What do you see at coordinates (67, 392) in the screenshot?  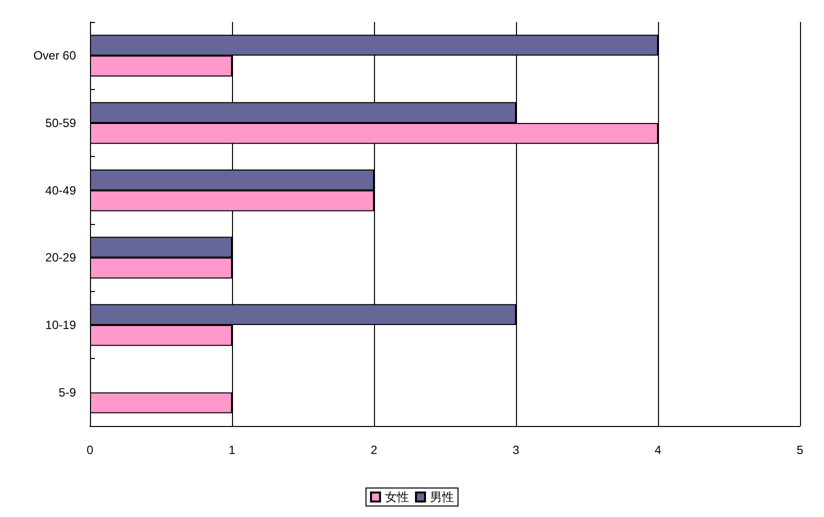 I see `y-tick-label: 5-9` at bounding box center [67, 392].